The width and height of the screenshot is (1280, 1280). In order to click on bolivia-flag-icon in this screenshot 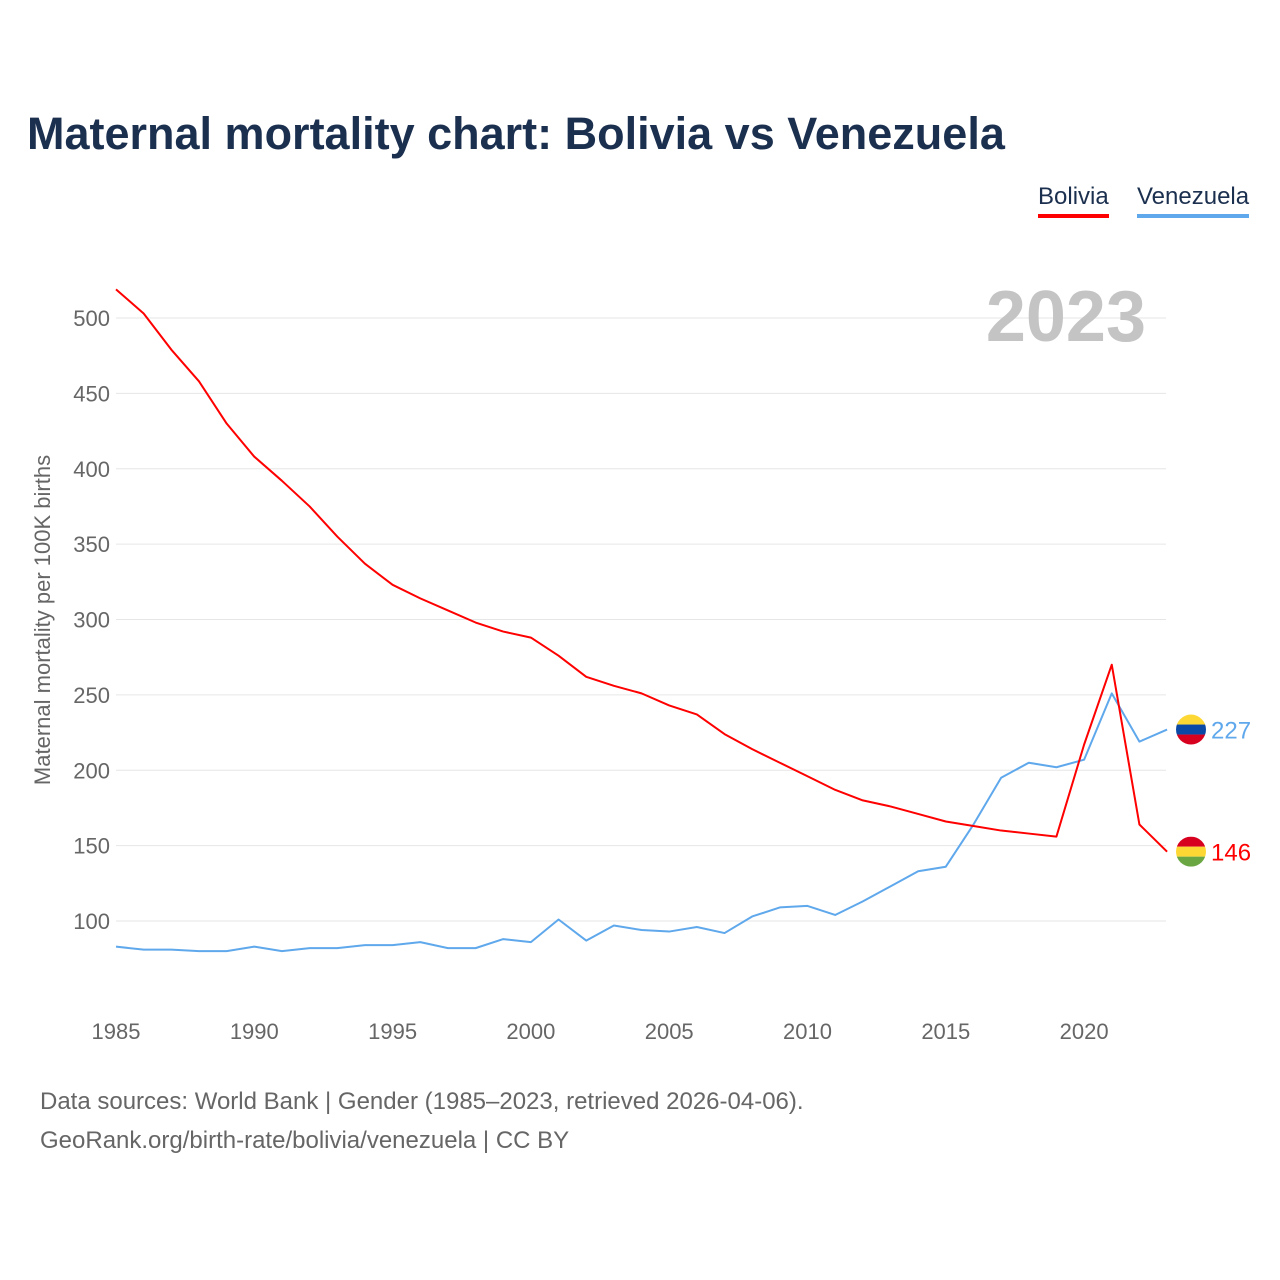, I will do `click(1191, 851)`.